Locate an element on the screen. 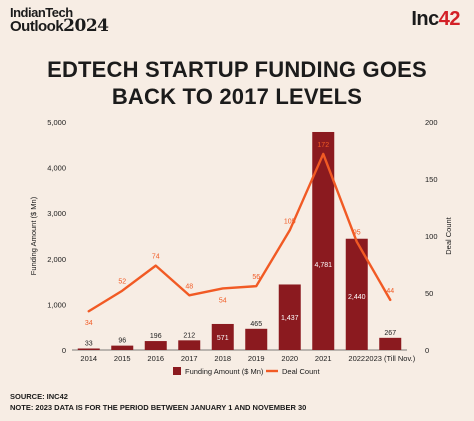 The width and height of the screenshot is (474, 421). y-tick-label: 1,000 is located at coordinates (56, 304).